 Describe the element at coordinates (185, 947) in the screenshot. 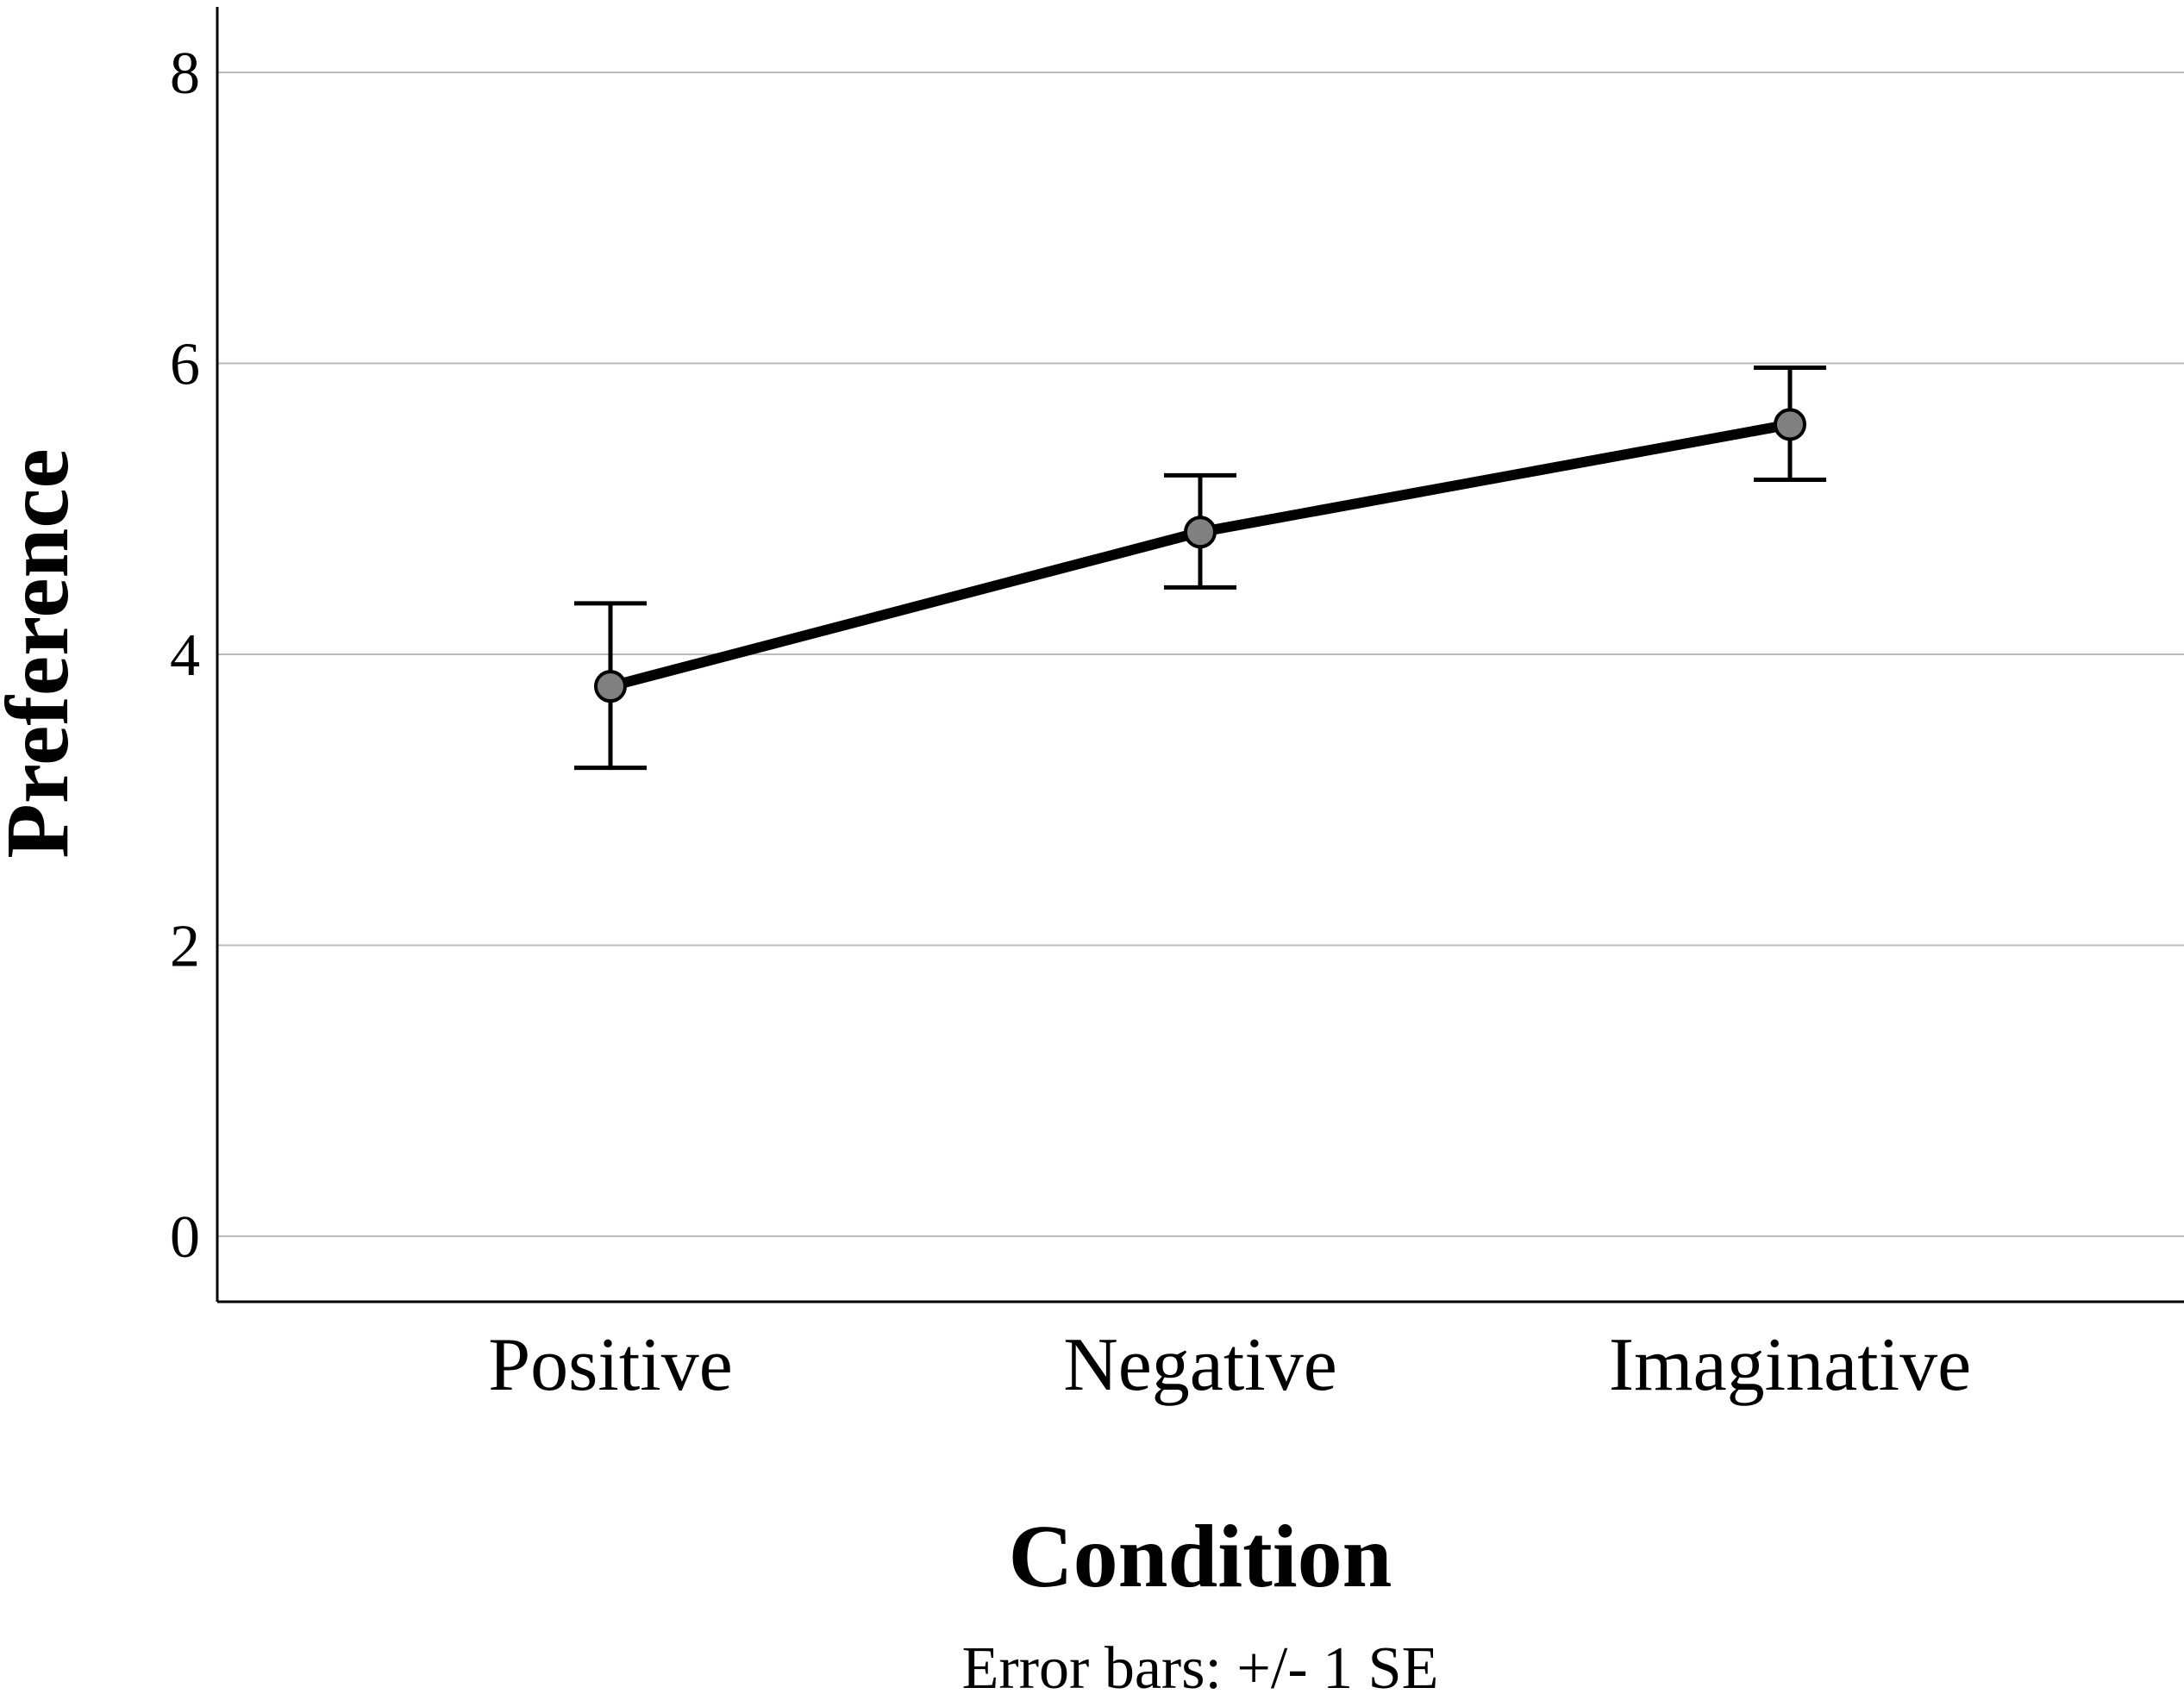

I see `y-tick-label-2: 2` at that location.